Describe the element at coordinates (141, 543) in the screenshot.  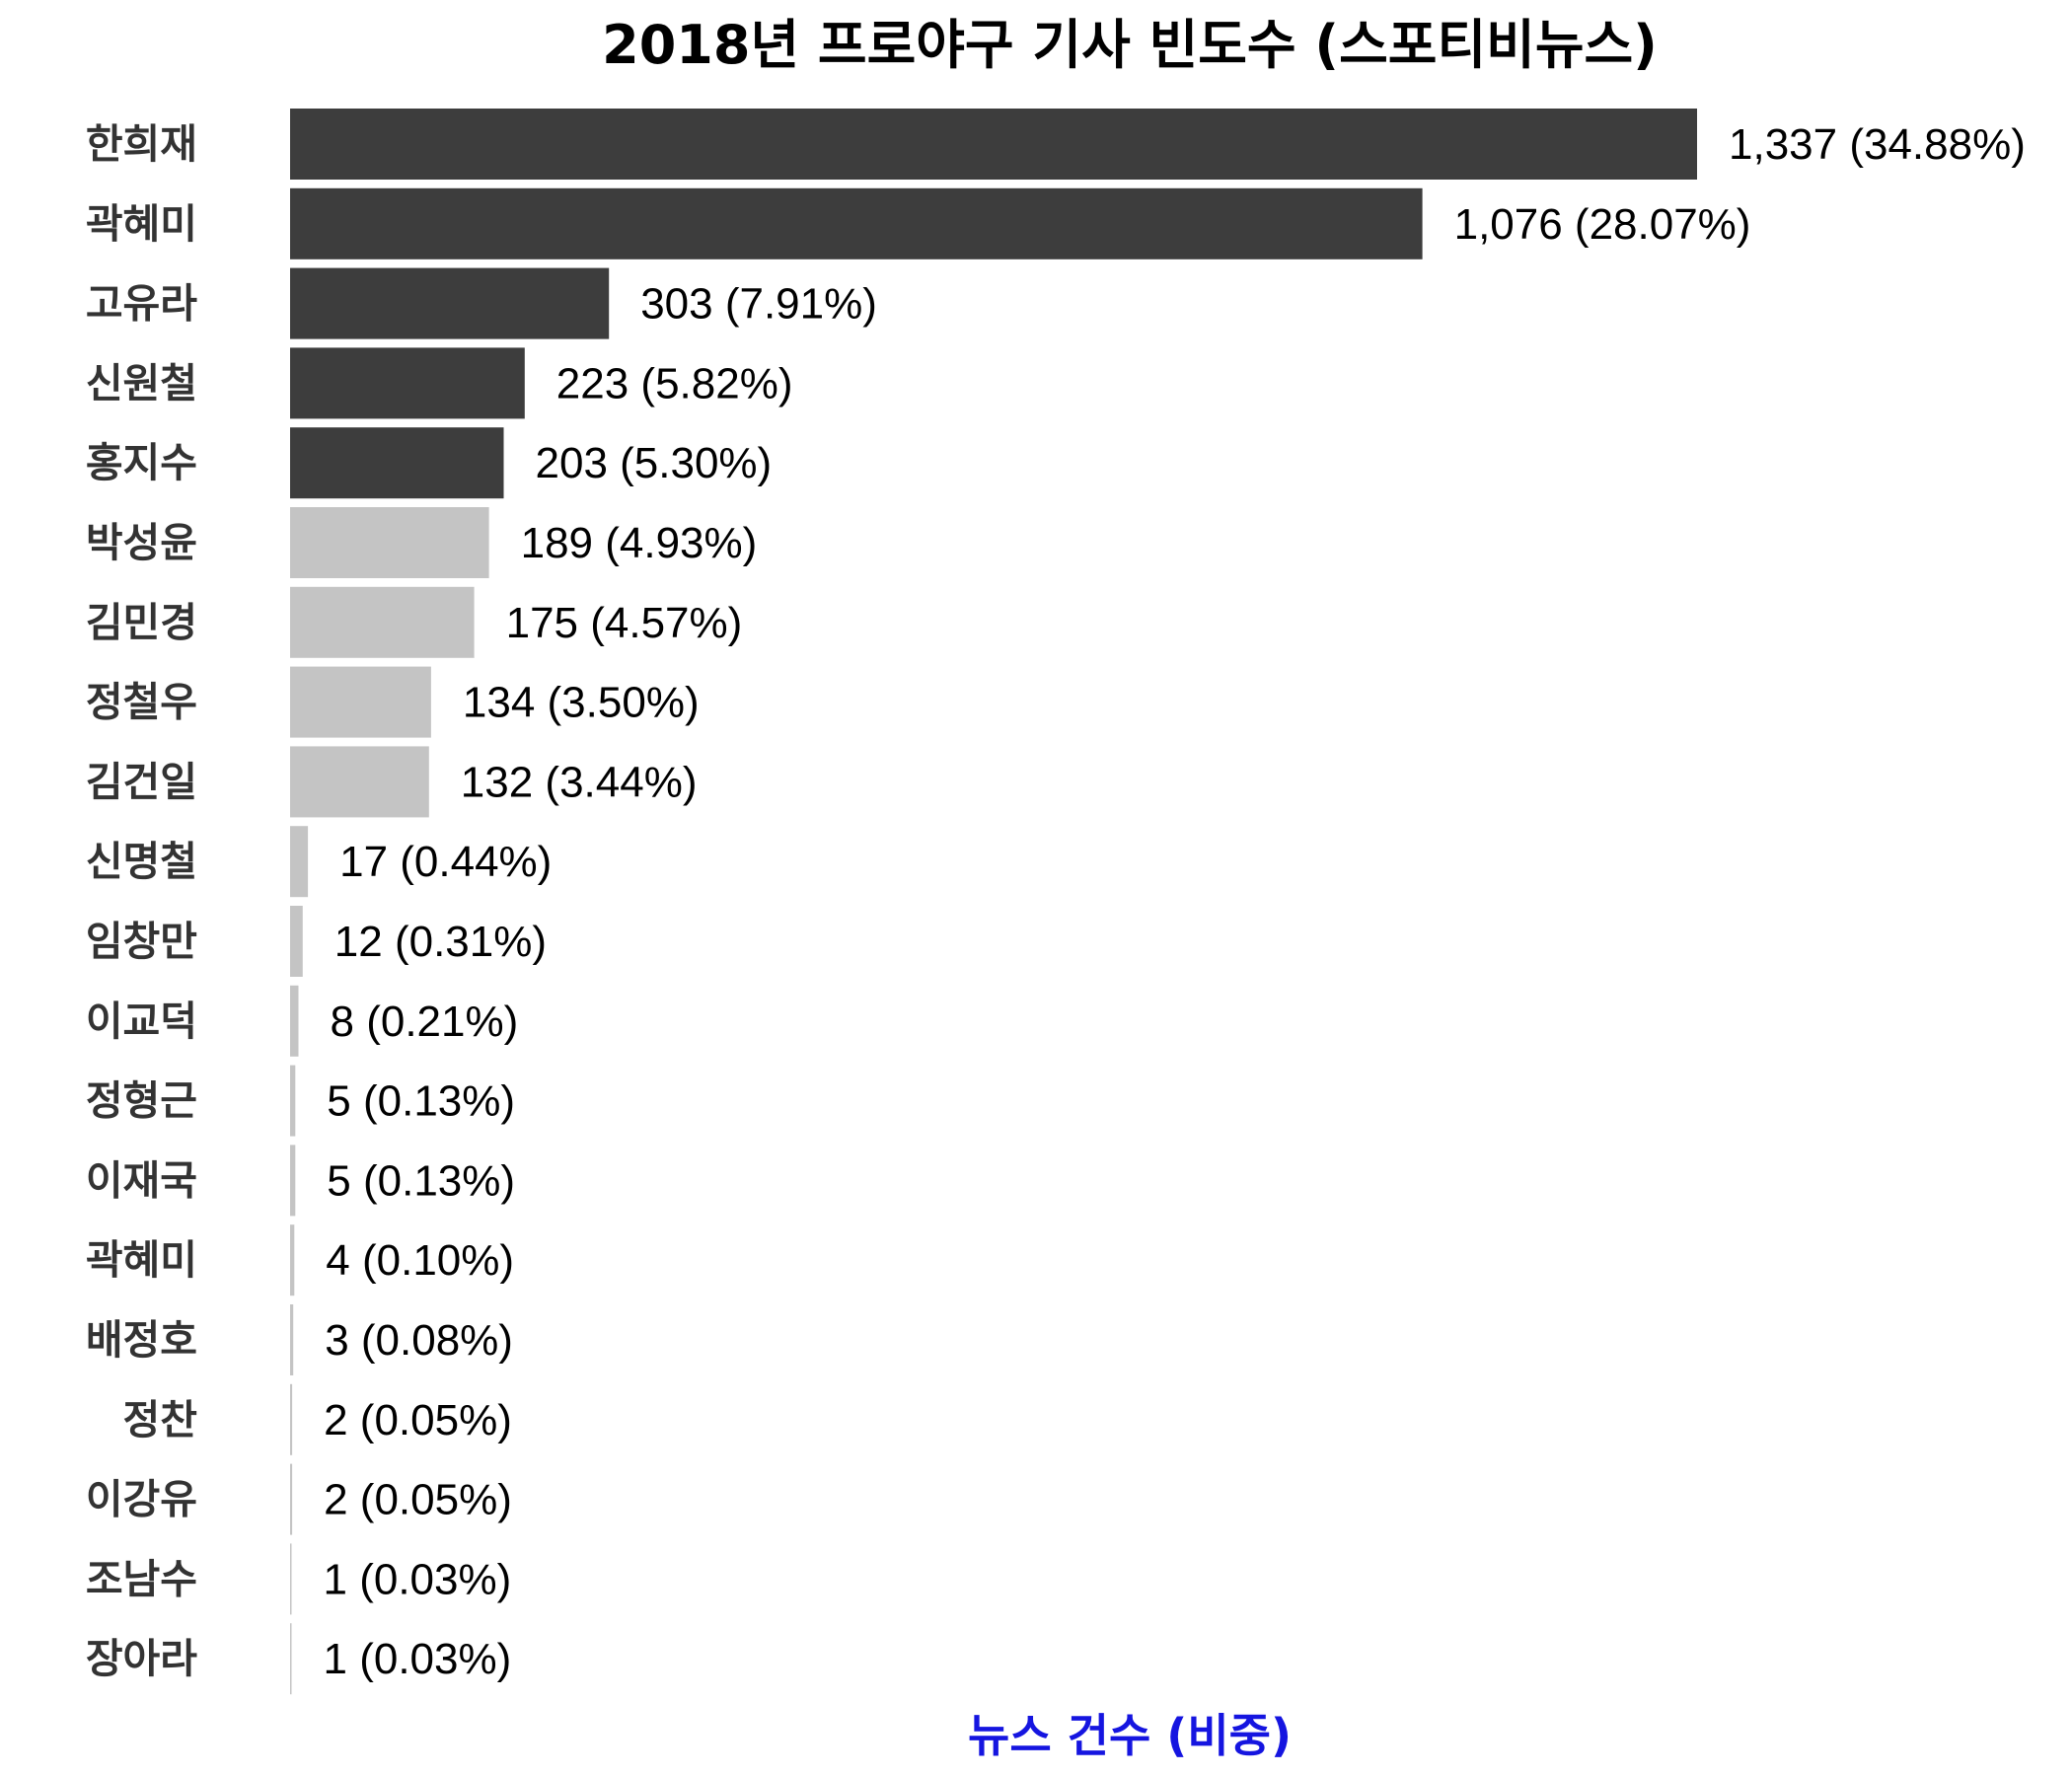
I see `category-label-6: 박성윤` at that location.